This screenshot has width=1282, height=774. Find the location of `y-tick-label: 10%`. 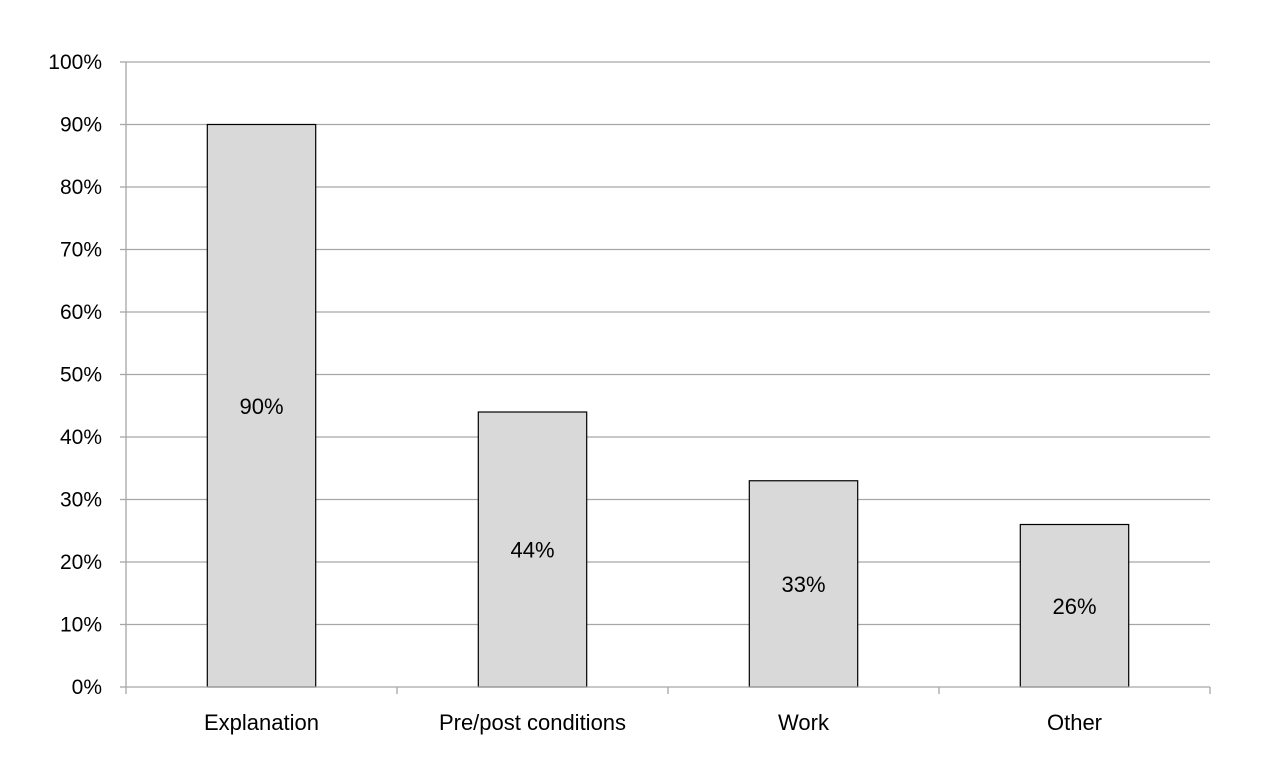

y-tick-label: 10% is located at coordinates (81, 625).